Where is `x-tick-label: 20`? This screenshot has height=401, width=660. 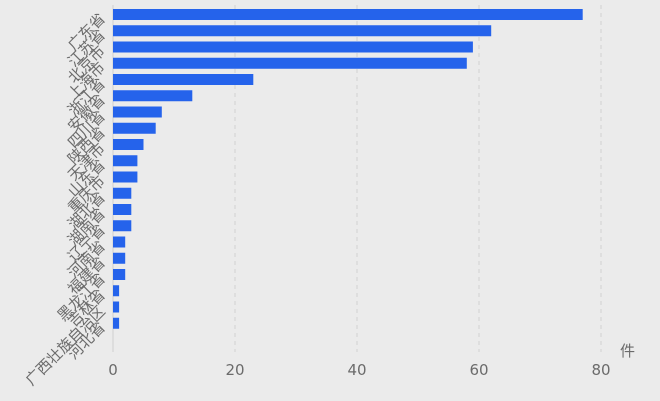 x-tick-label: 20 is located at coordinates (234, 370).